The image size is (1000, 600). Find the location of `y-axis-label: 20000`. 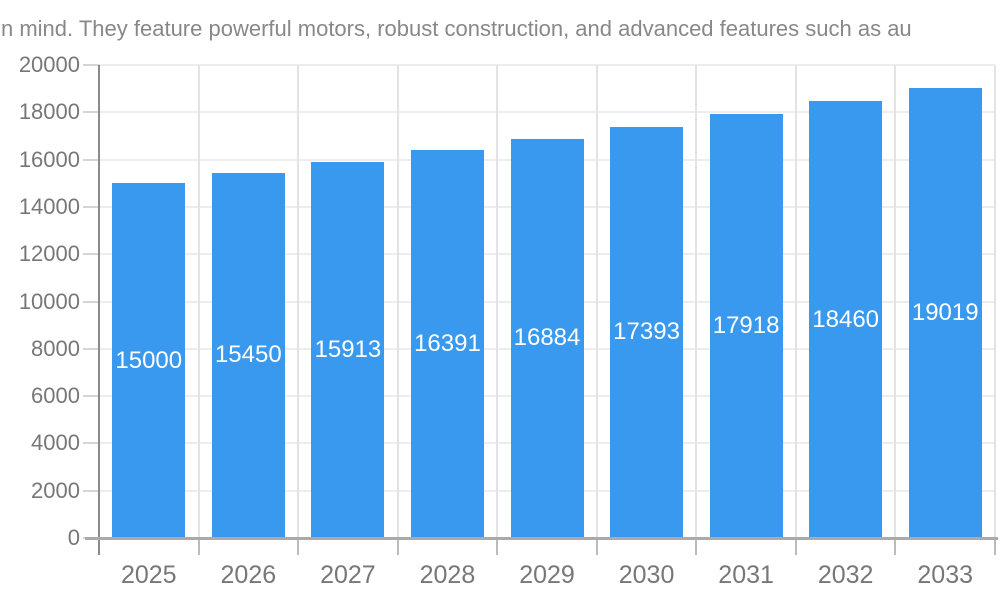

y-axis-label: 20000 is located at coordinates (49, 64).